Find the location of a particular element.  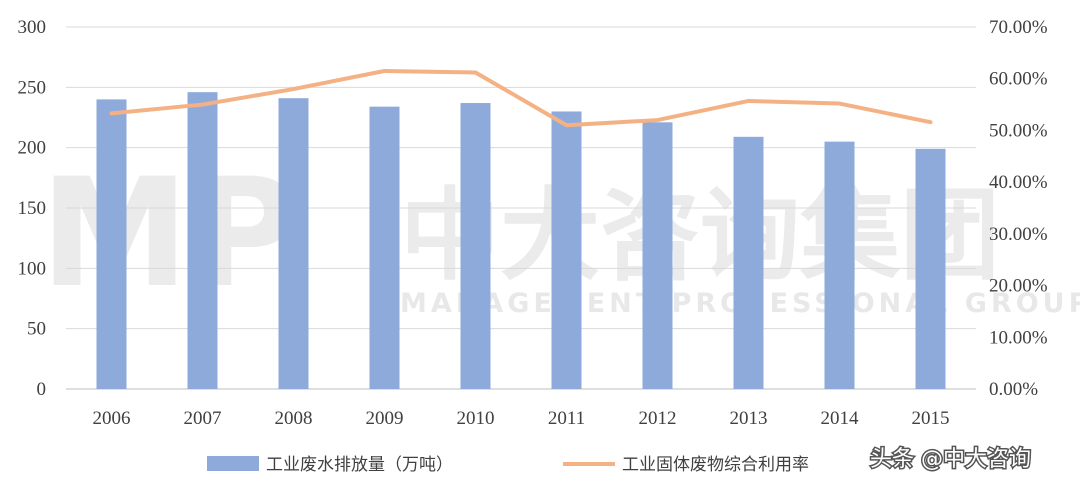

x-tick-label: 2009 is located at coordinates (385, 418).